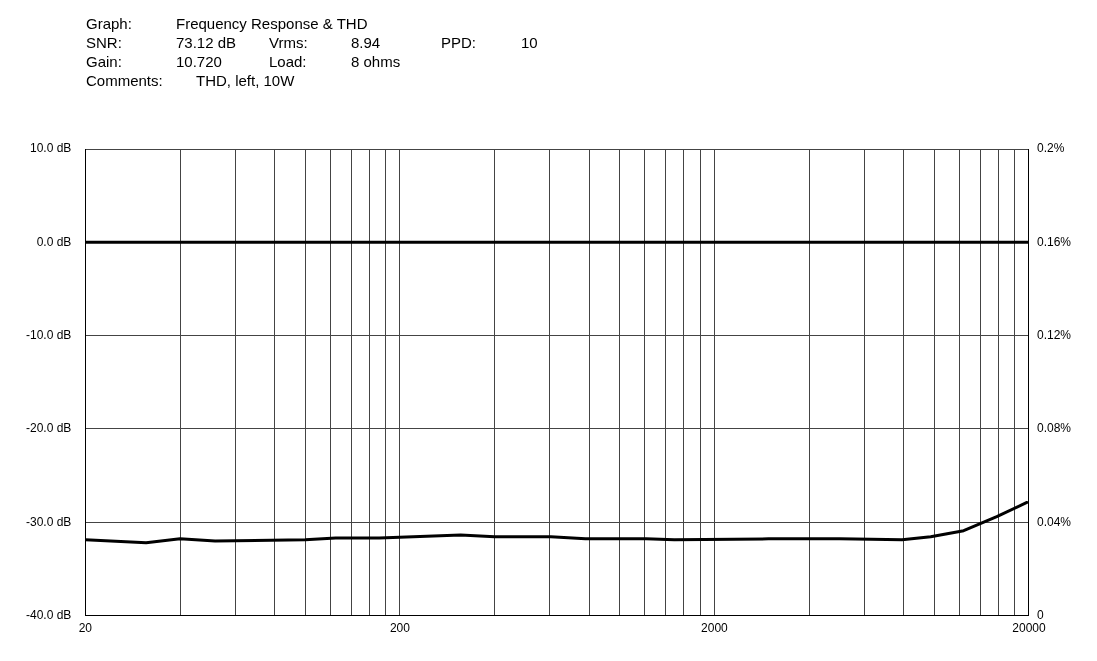 The width and height of the screenshot is (1097, 661). I want to click on y2-tick-label: 0.2%, so click(1050, 148).